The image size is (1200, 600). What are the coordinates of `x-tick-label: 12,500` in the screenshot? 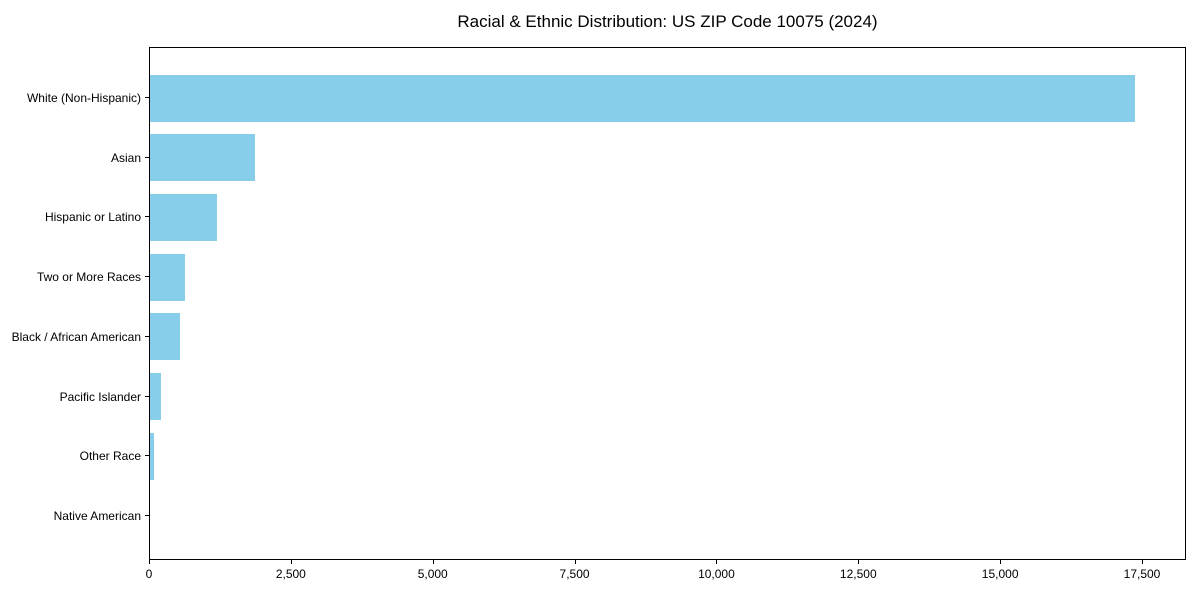 It's located at (858, 574).